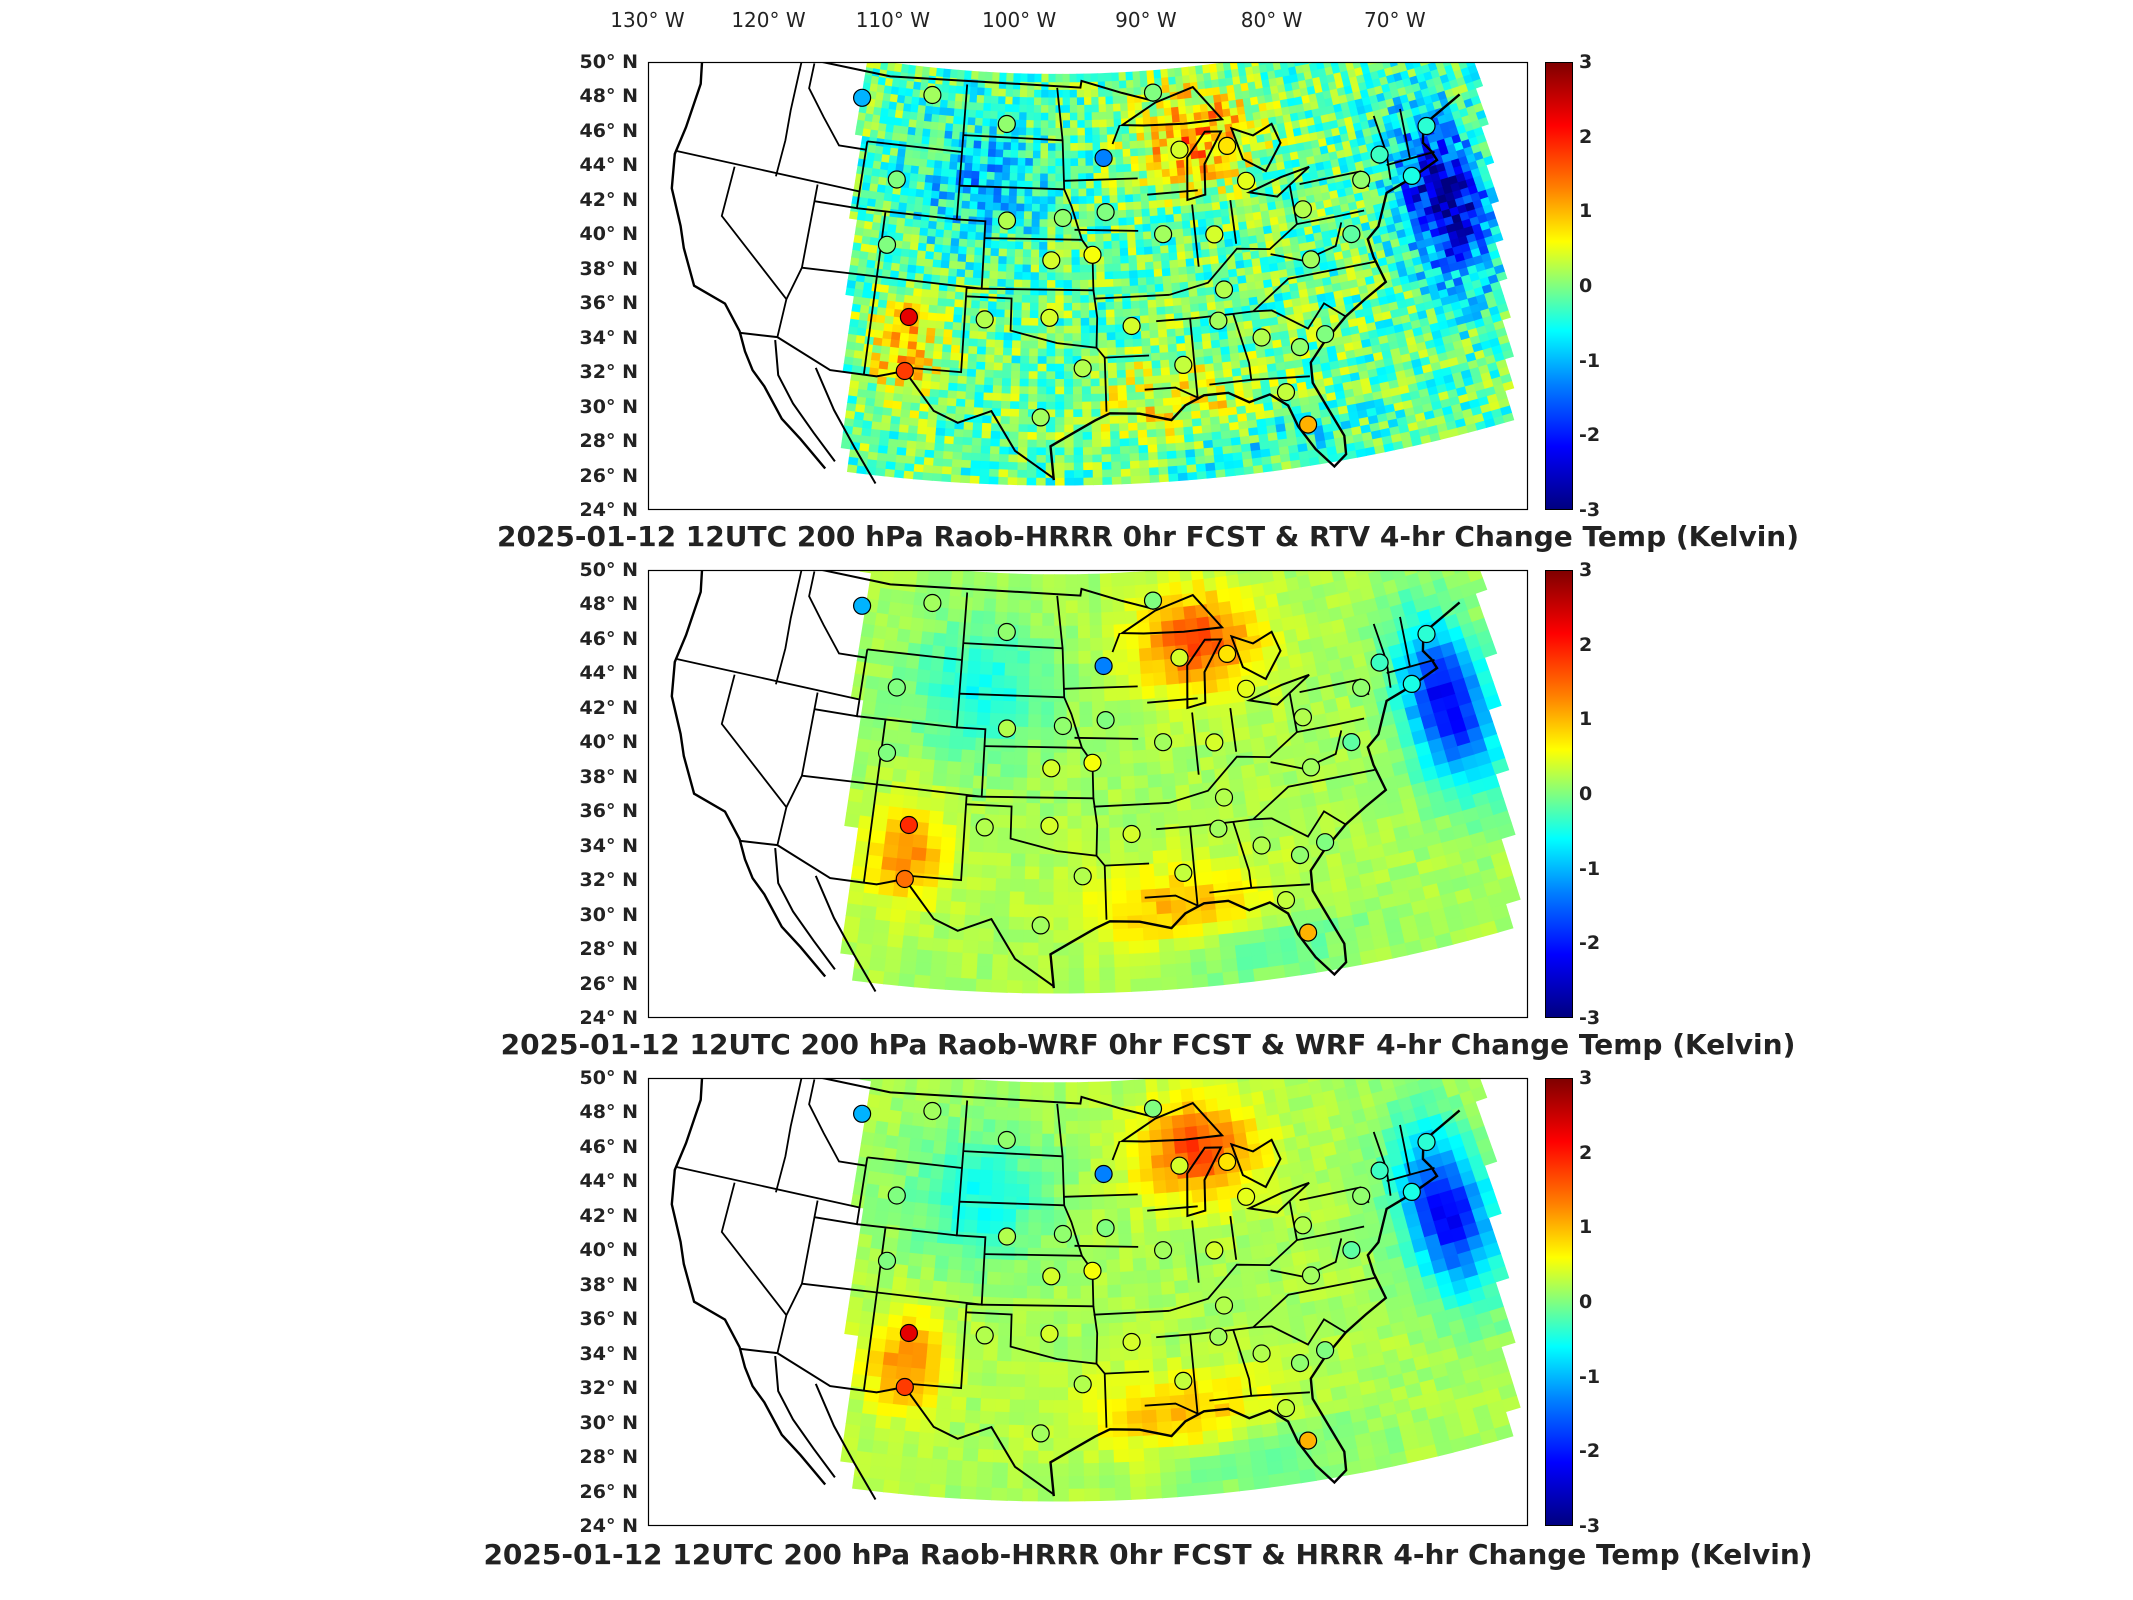 The width and height of the screenshot is (2133, 1600). What do you see at coordinates (1066, 20) in the screenshot?
I see `longitude-axis: 130° W 120° W 110° W 100° W 90° W 80° W 70° W` at bounding box center [1066, 20].